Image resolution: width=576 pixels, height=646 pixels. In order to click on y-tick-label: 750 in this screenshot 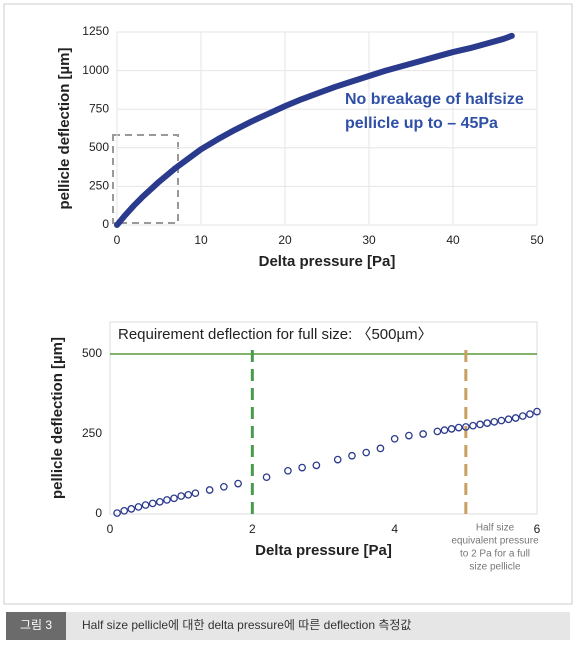, I will do `click(99, 108)`.